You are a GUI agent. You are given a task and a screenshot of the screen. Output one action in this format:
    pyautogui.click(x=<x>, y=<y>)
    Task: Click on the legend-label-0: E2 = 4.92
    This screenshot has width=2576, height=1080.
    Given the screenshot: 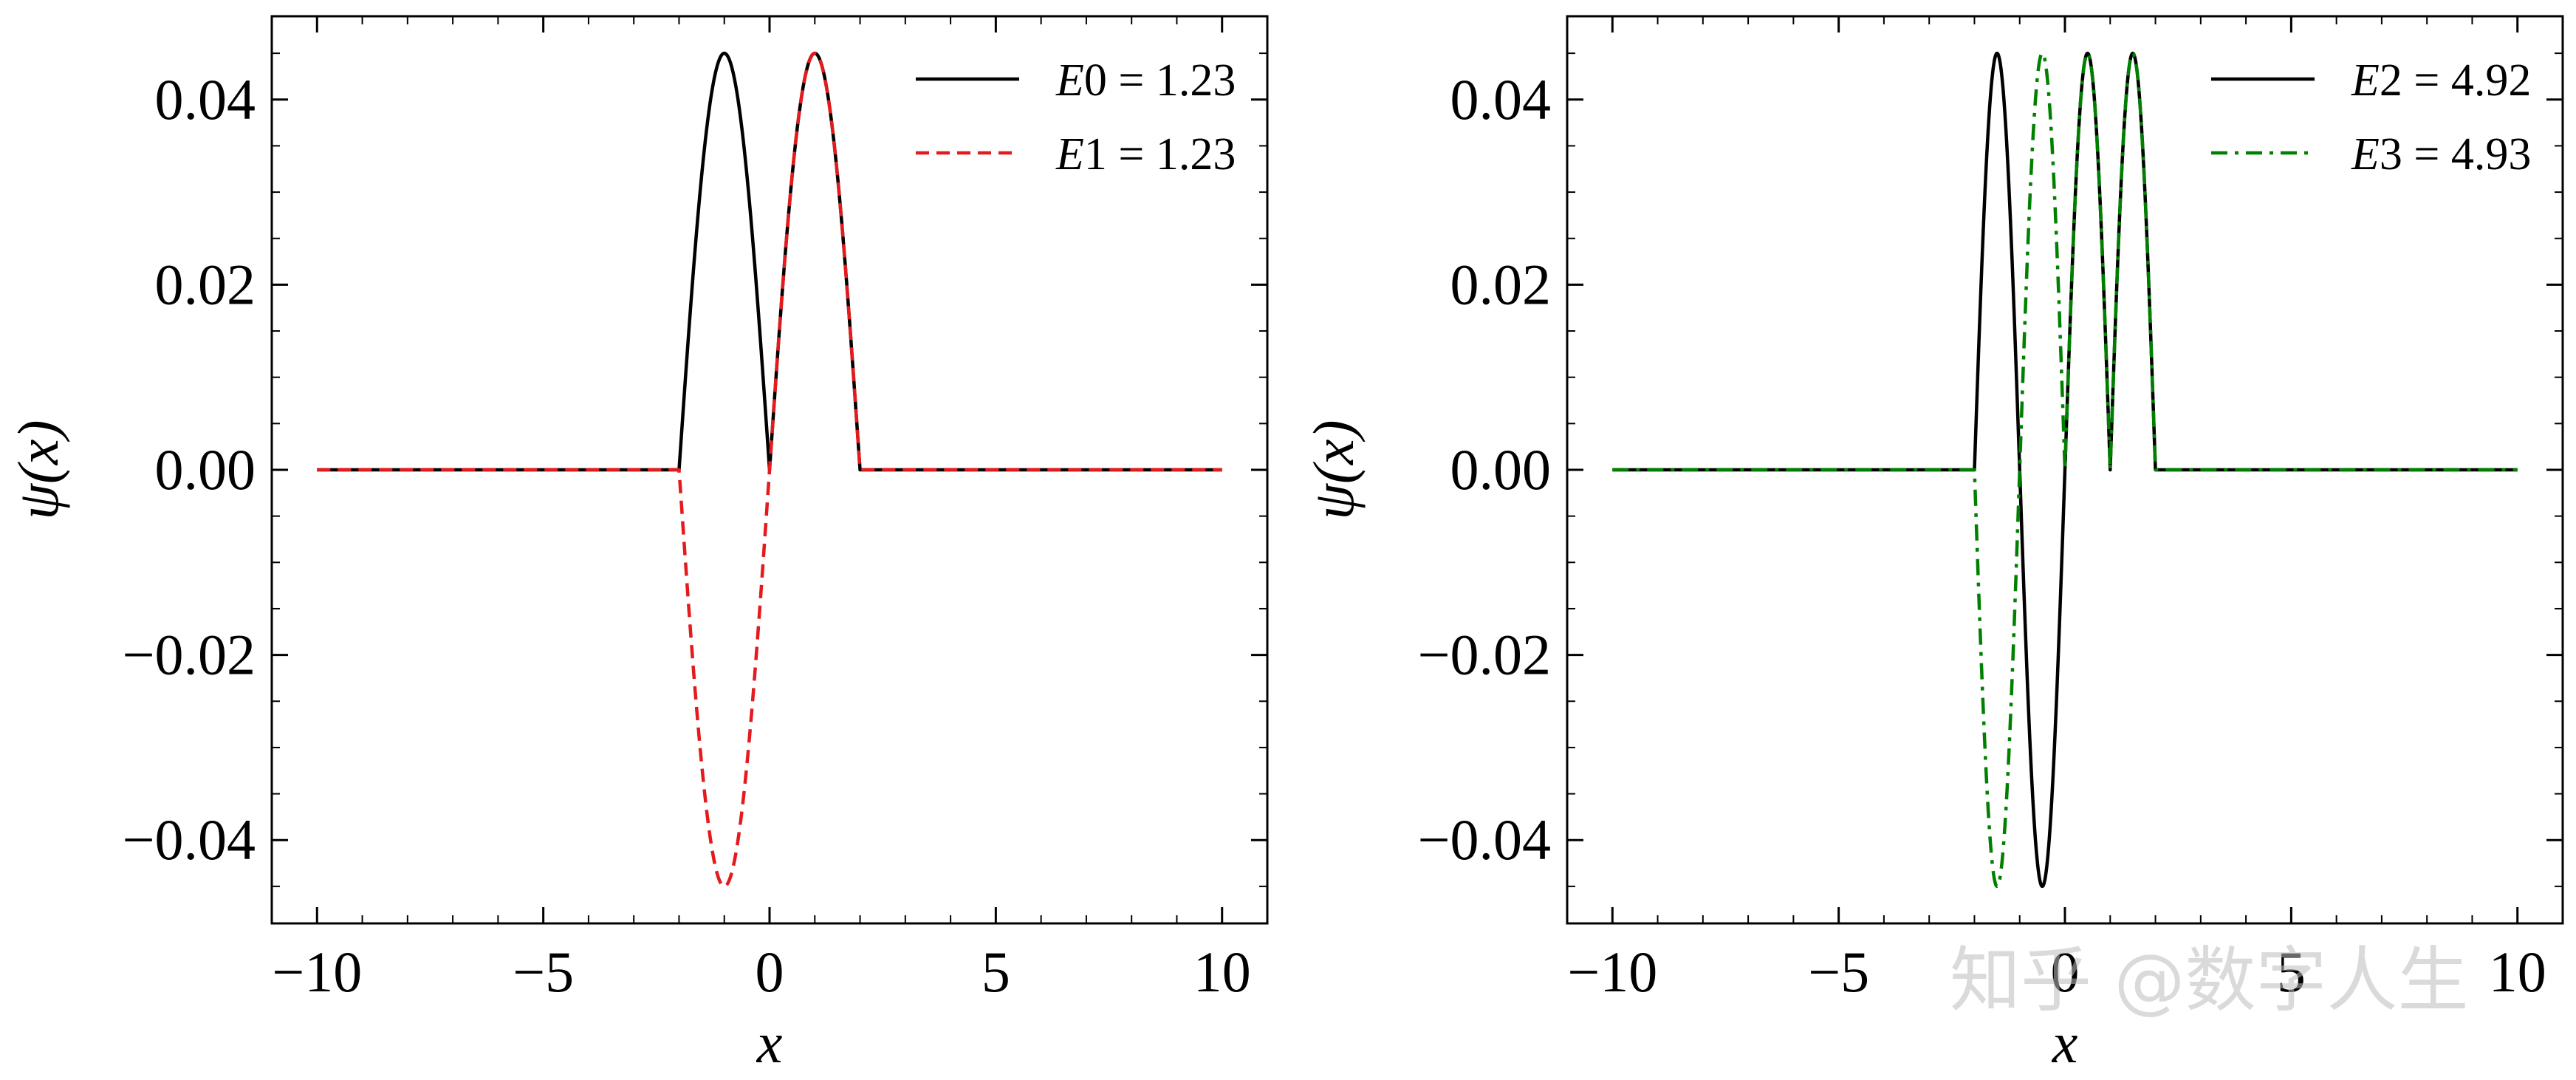 What is the action you would take?
    pyautogui.click(x=2441, y=80)
    